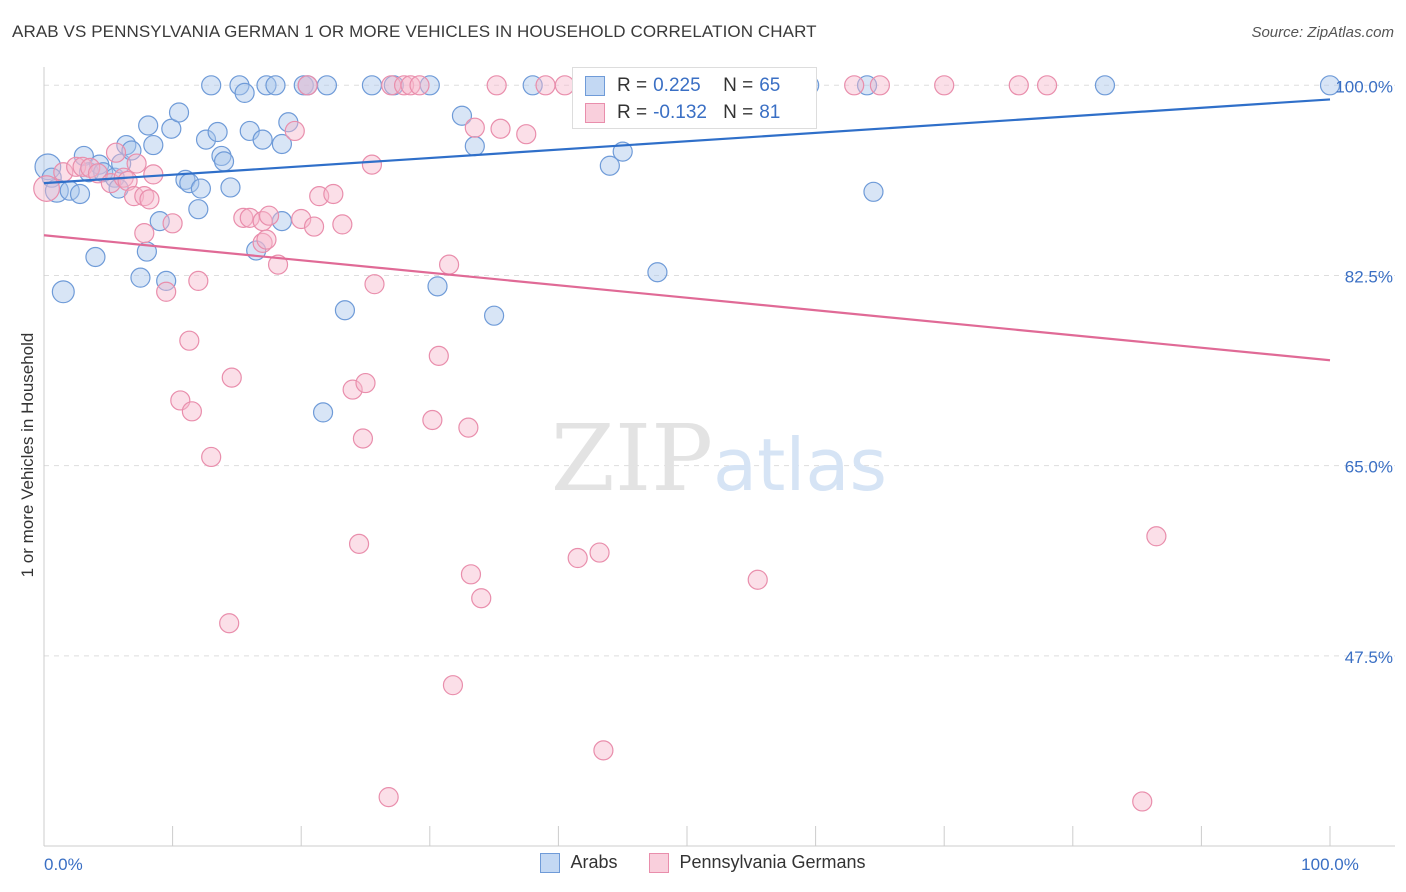 The width and height of the screenshot is (1406, 892). I want to click on legend-item-arabs: Arabs, so click(578, 862).